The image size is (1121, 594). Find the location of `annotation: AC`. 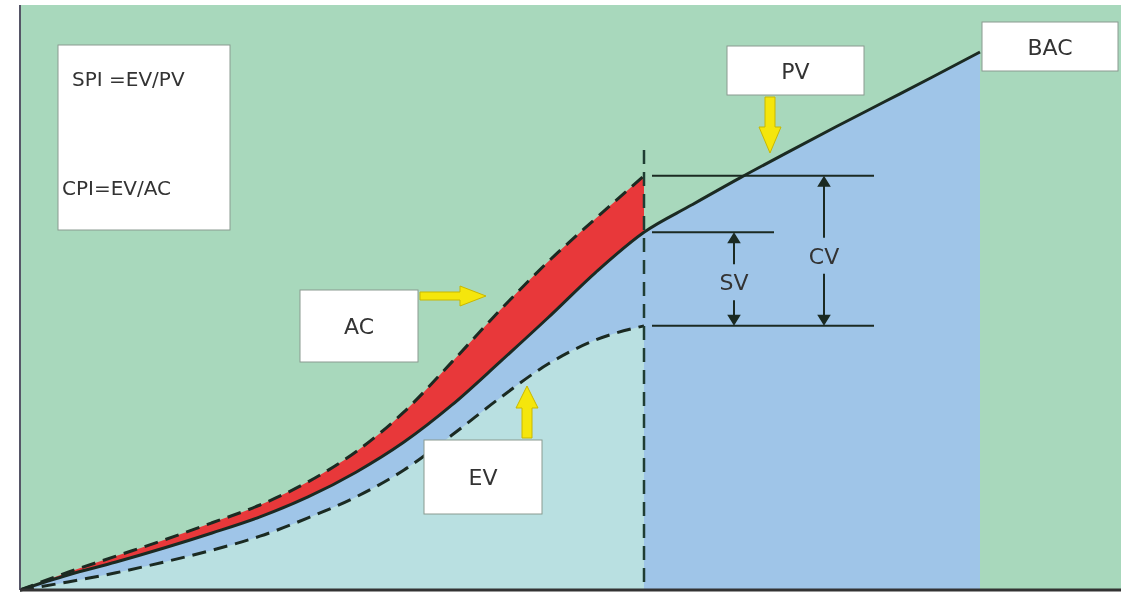

annotation: AC is located at coordinates (359, 326).